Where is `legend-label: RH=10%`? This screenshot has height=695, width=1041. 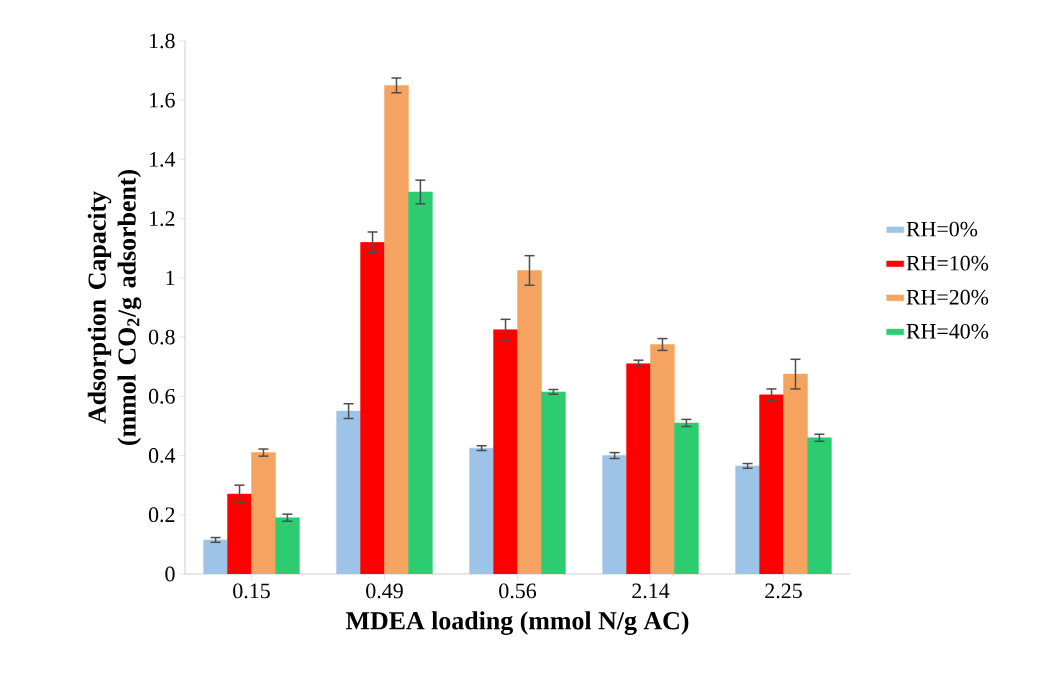
legend-label: RH=10% is located at coordinates (947, 263).